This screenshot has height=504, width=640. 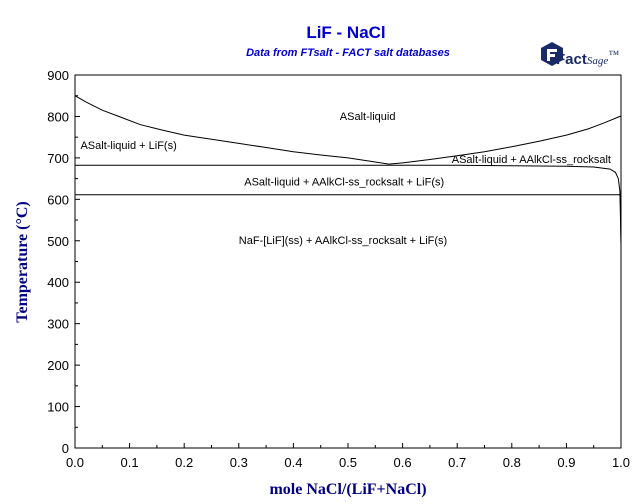 I want to click on chart-subtitle: Data from FTsalt - FACT salt databases, so click(x=348, y=53).